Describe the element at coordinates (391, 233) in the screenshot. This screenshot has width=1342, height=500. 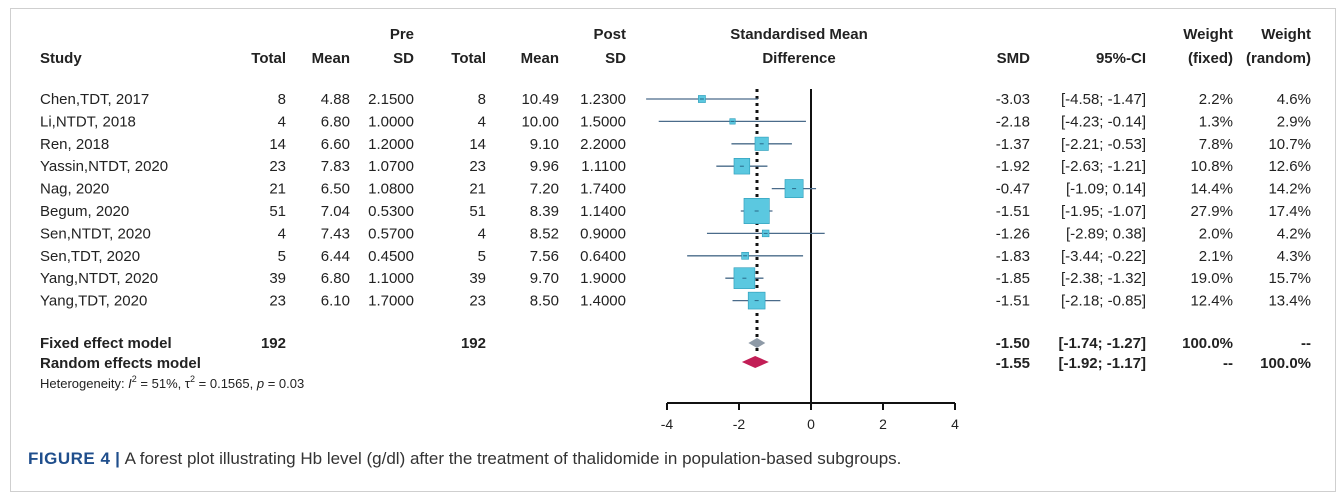
I see `cell-pre-sd: 0.5700` at that location.